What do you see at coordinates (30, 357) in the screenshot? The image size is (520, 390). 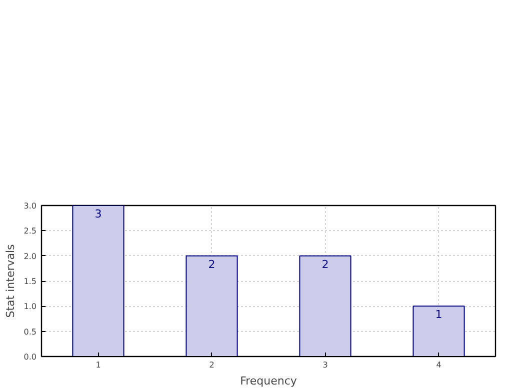 I see `y-tick-label: 0.0` at bounding box center [30, 357].